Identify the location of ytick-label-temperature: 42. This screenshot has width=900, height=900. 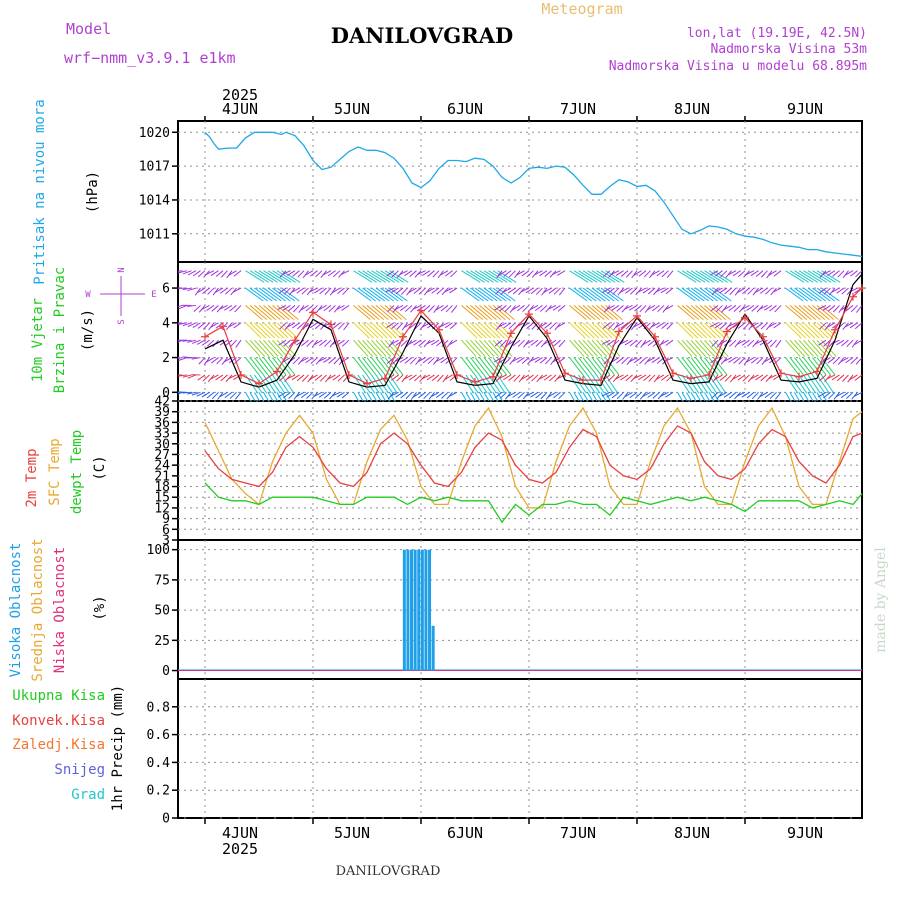
(162, 402).